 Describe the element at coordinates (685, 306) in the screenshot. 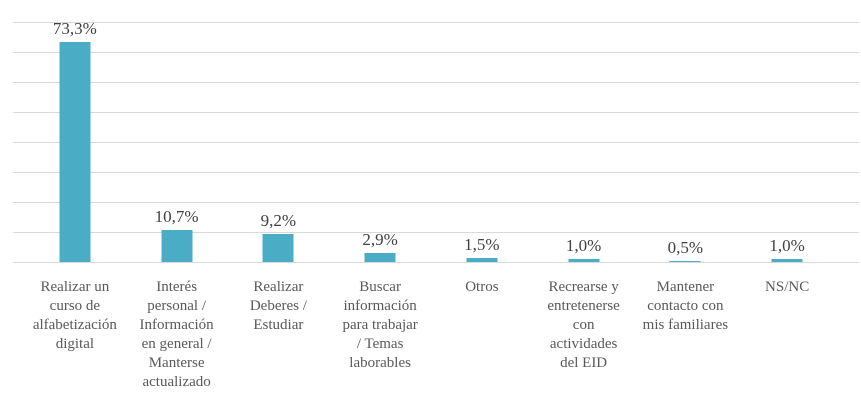

I see `x-axis-label: Mantener contacto con mis familiares` at that location.